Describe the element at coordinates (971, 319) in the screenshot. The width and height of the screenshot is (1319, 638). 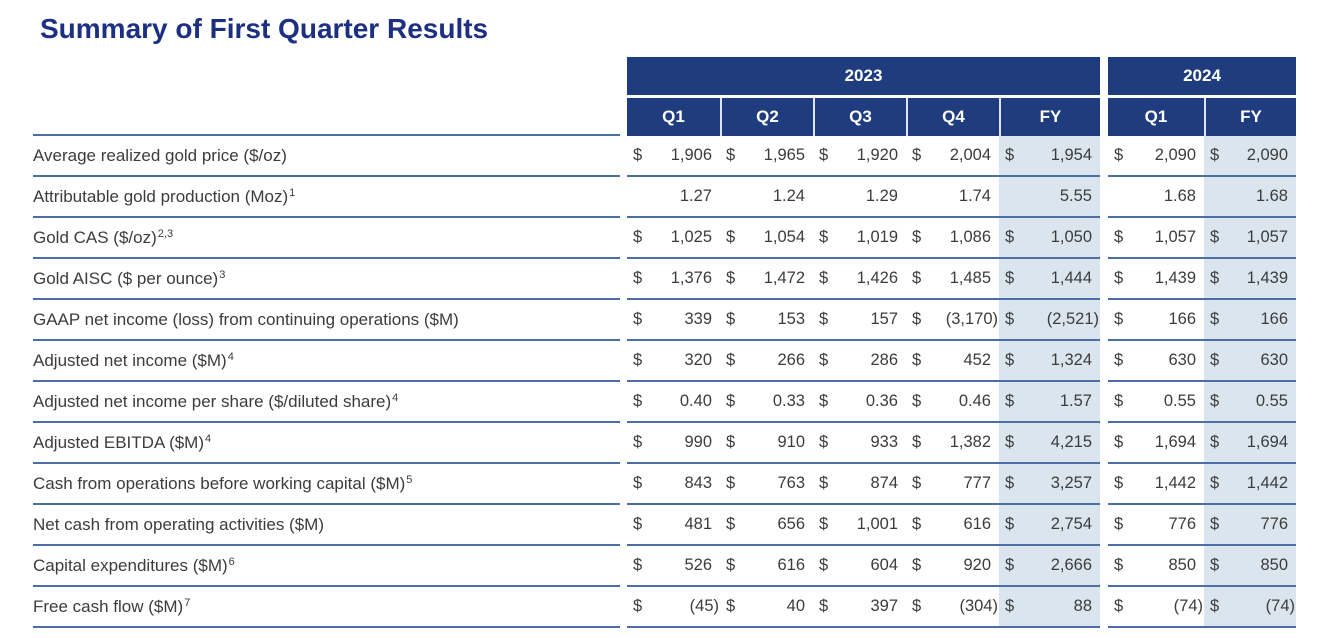
I see `cell-value: (3,170)` at that location.